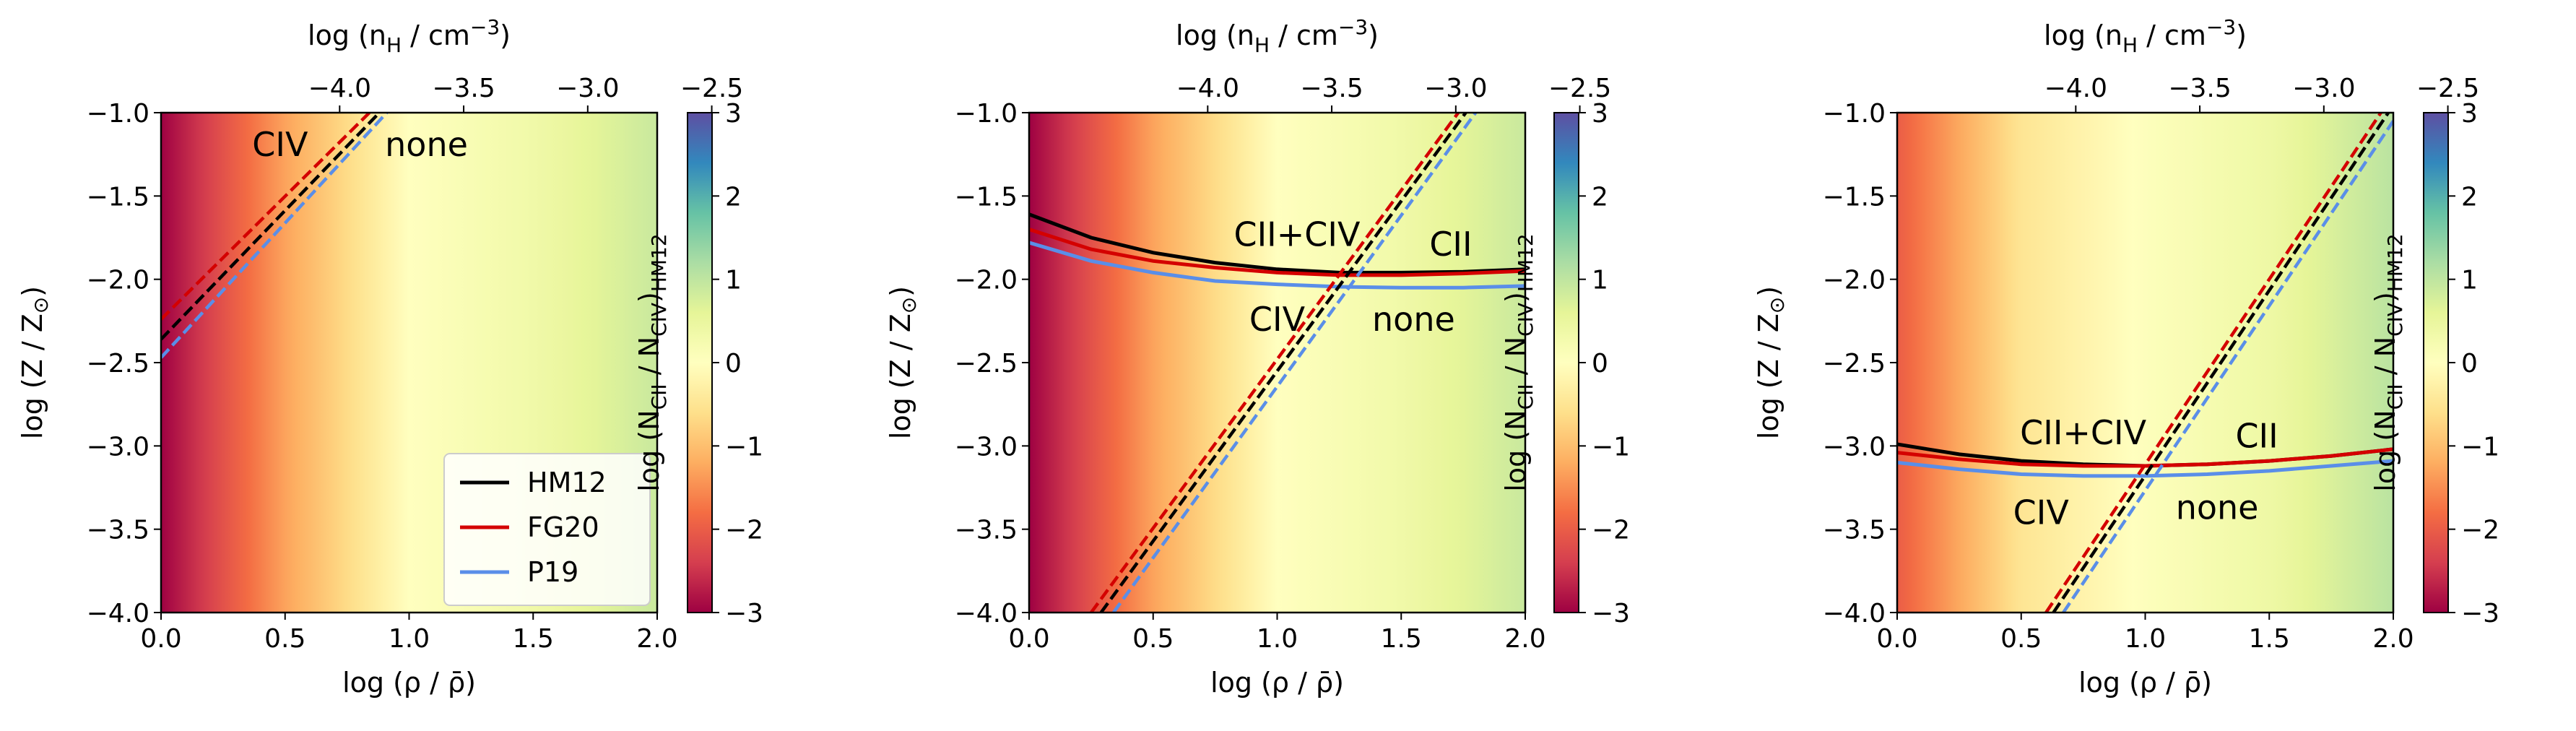 This screenshot has width=2576, height=731. Describe the element at coordinates (563, 527) in the screenshot. I see `legend-label-fg20: FG20` at that location.